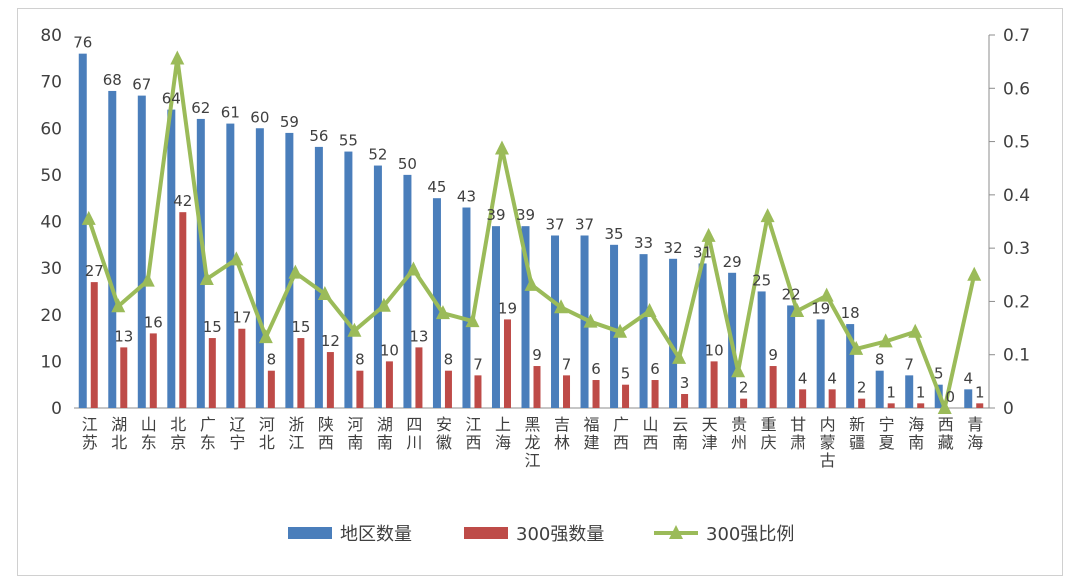 The height and width of the screenshot is (588, 1080). What do you see at coordinates (112, 80) in the screenshot?
I see `data-label-region-count: 68` at bounding box center [112, 80].